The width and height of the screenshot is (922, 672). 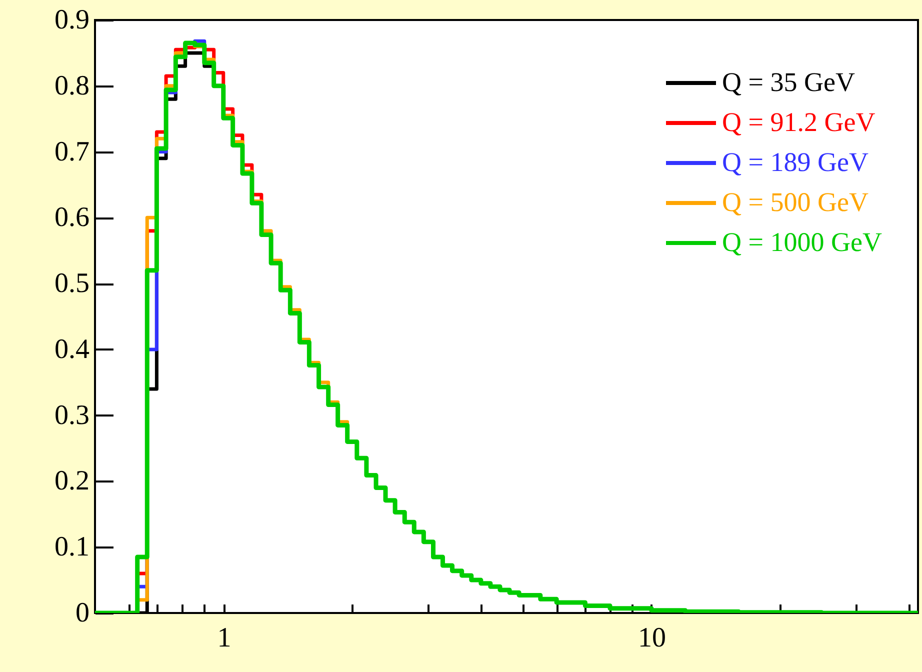 I want to click on legend-label: Q = 1000 GeV, so click(x=802, y=242).